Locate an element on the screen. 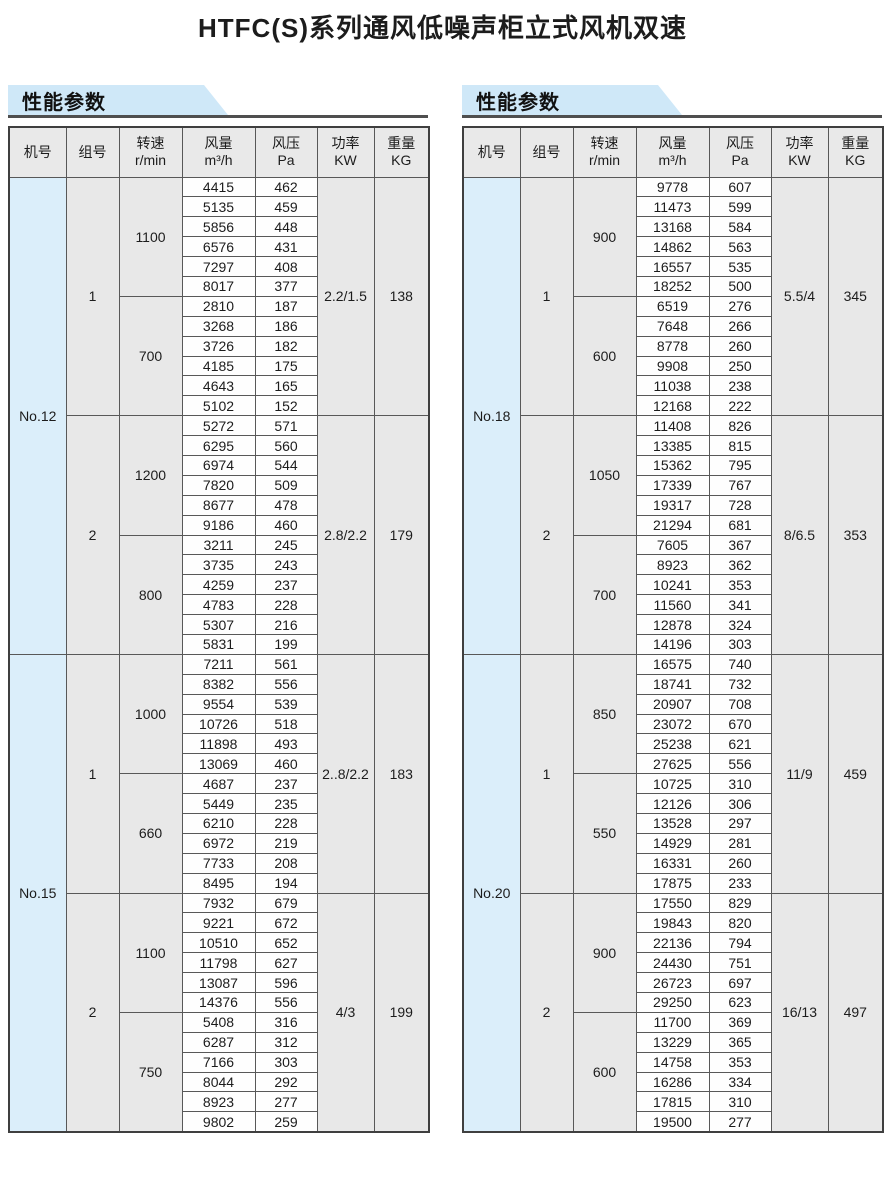  airflow-cell: 7605 is located at coordinates (672, 545).